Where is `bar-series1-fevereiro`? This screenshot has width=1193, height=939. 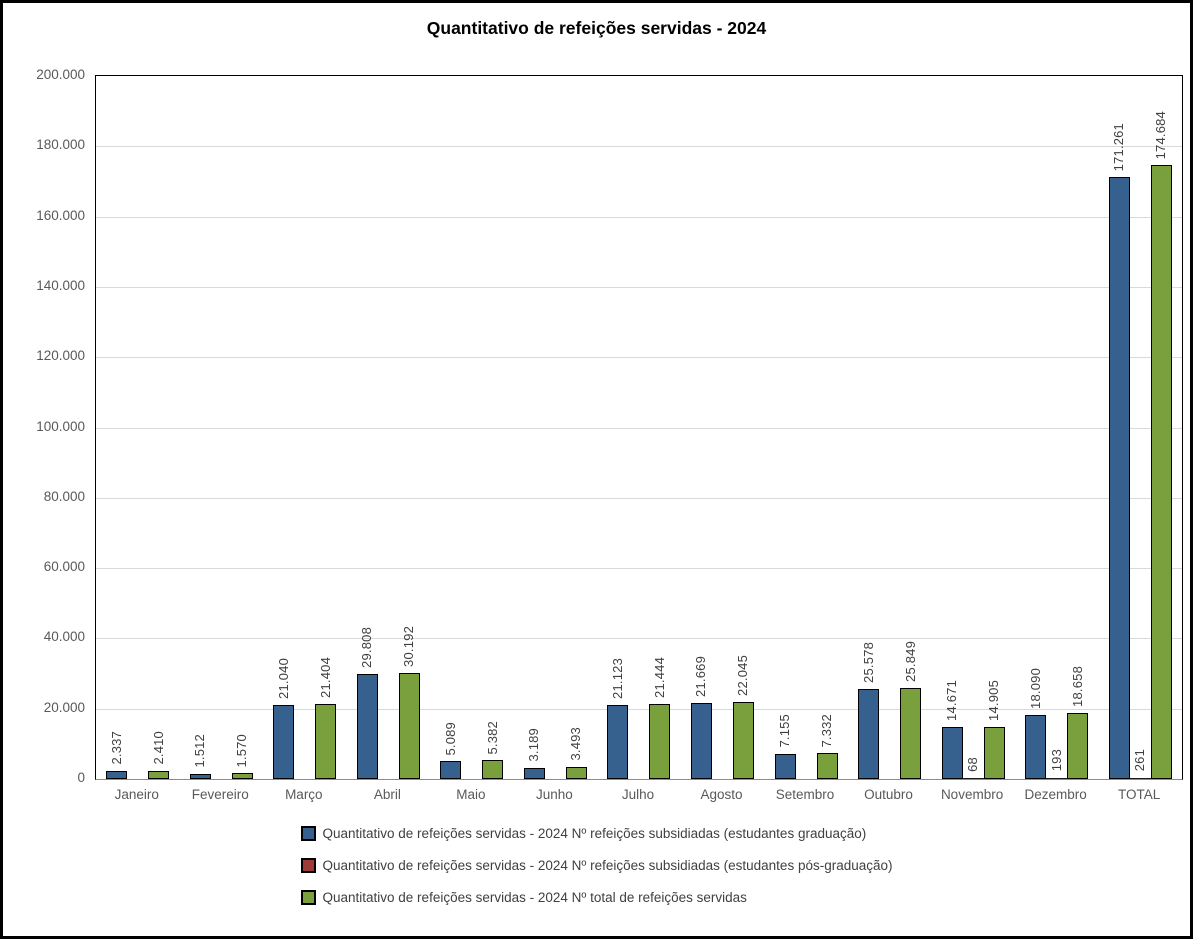
bar-series1-fevereiro is located at coordinates (200, 776).